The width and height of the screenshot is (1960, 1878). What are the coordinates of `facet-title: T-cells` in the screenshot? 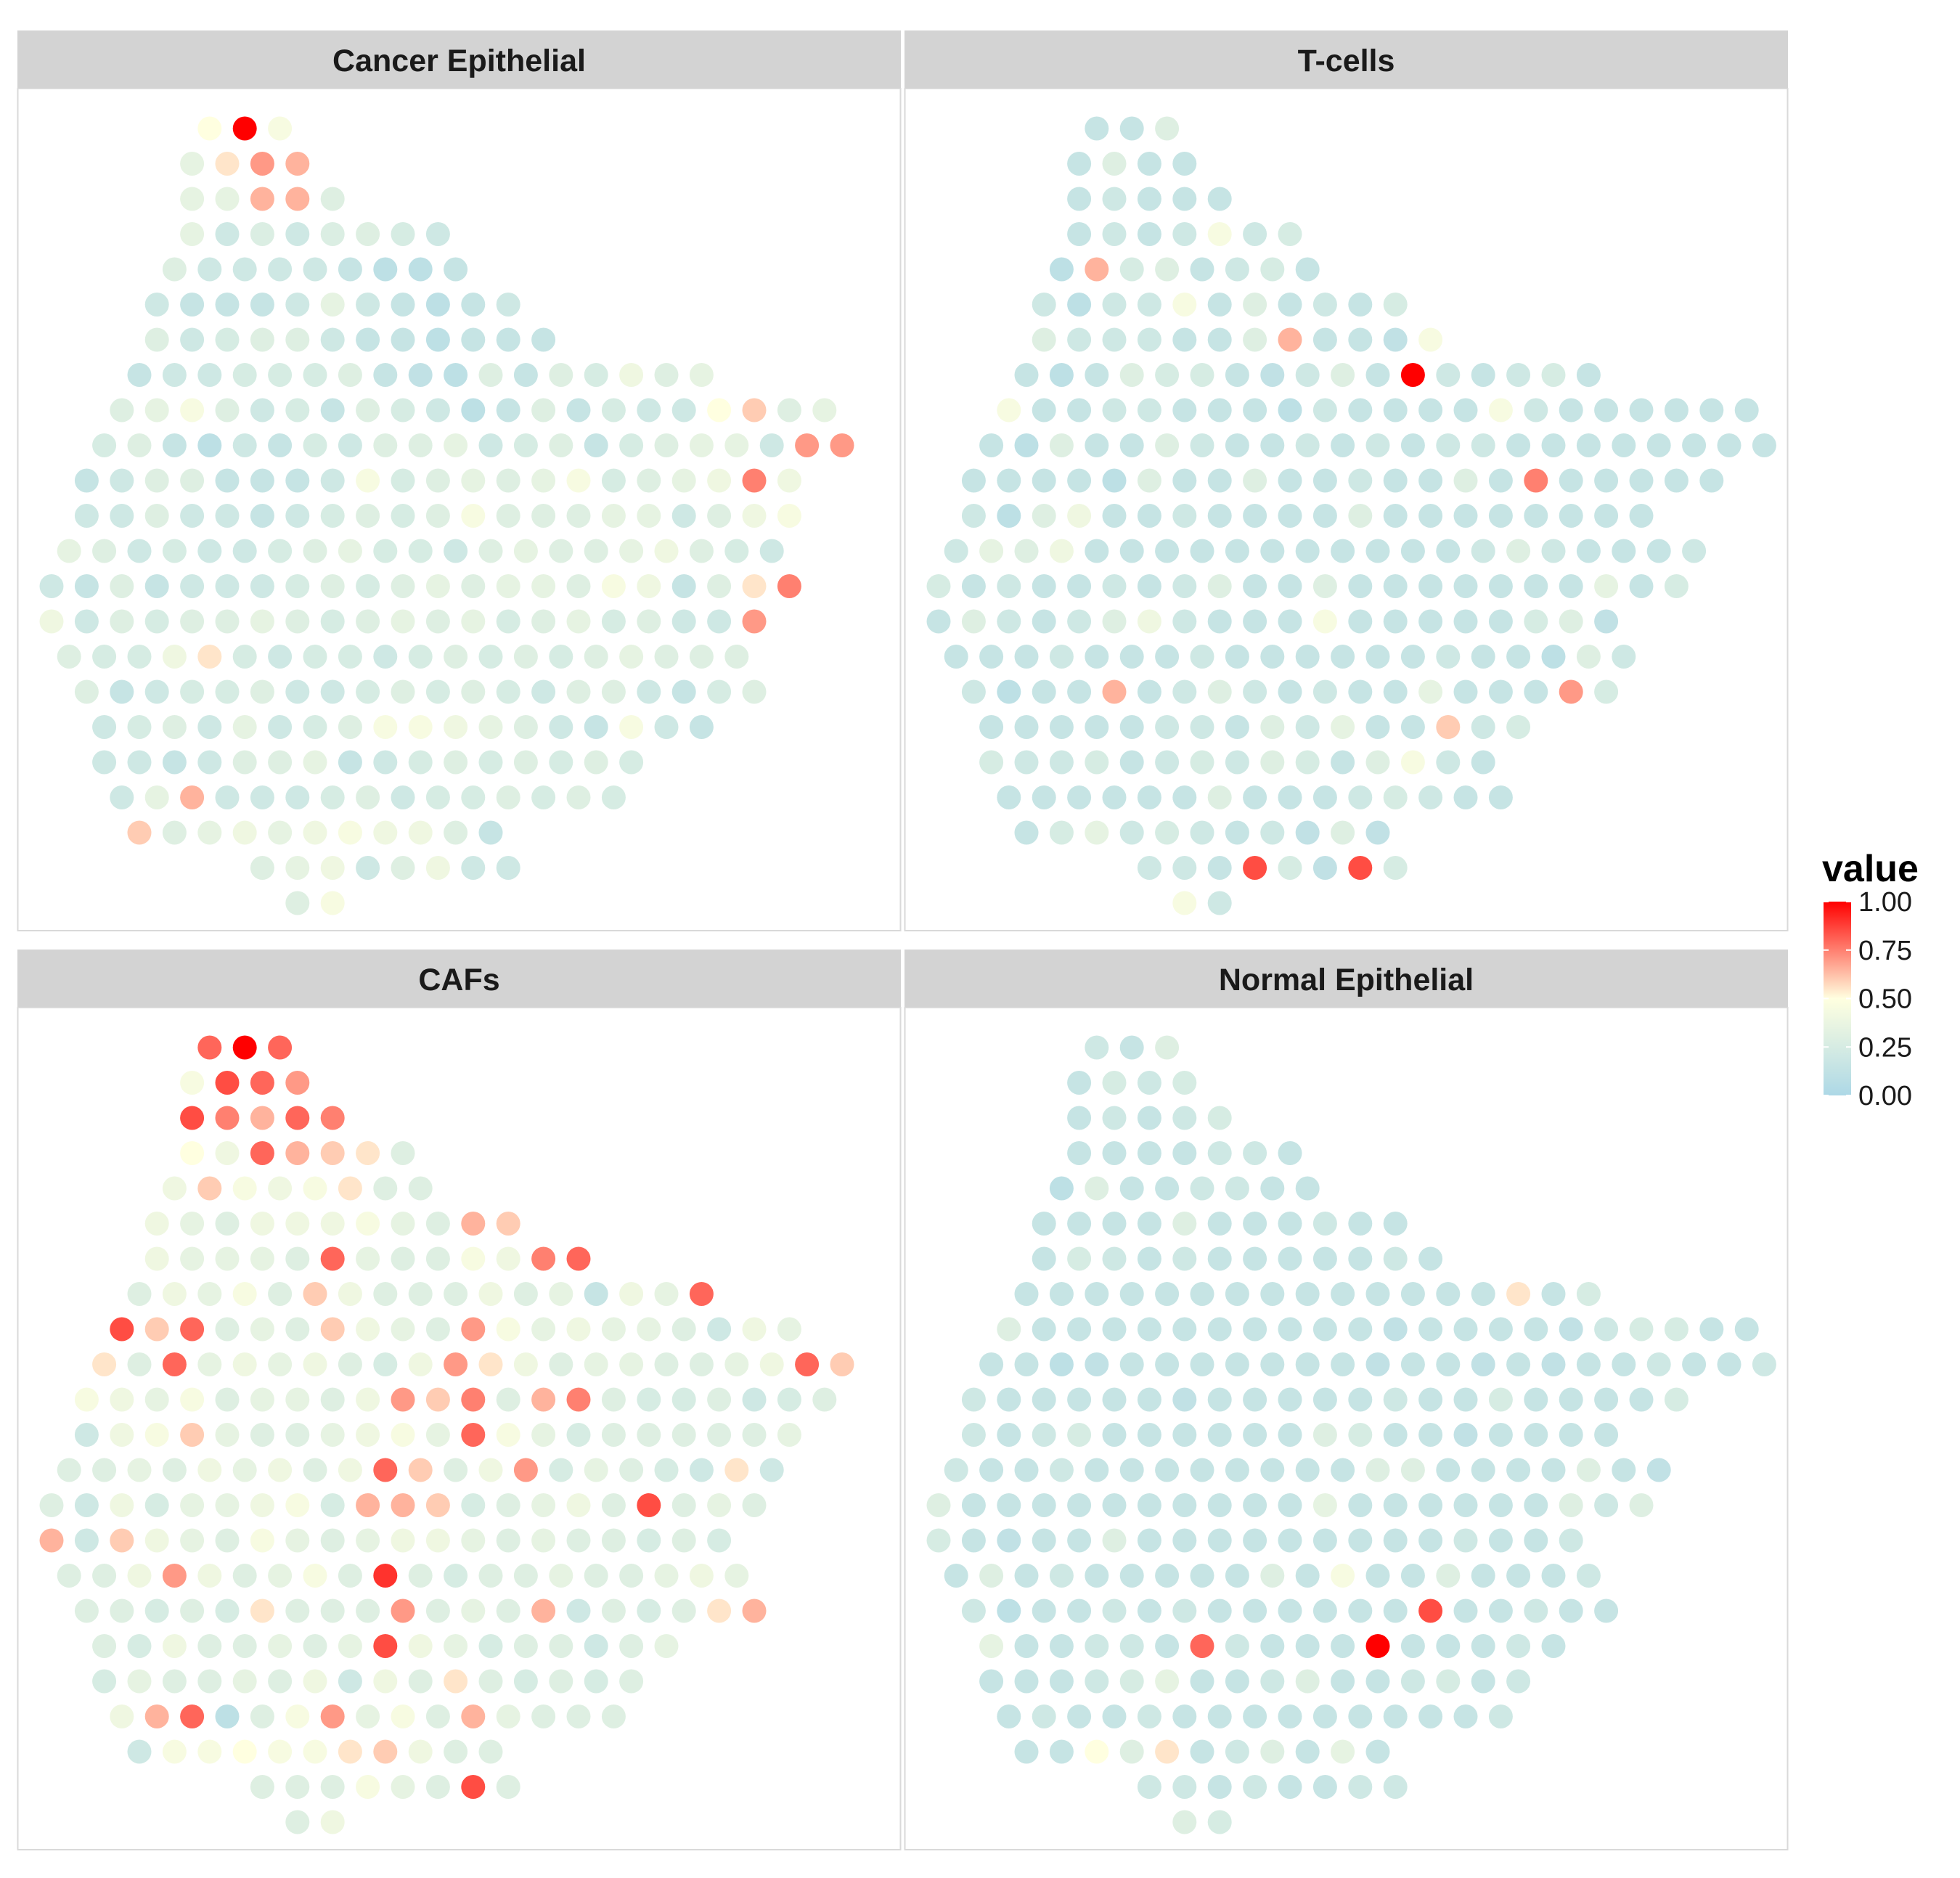 It's located at (1347, 61).